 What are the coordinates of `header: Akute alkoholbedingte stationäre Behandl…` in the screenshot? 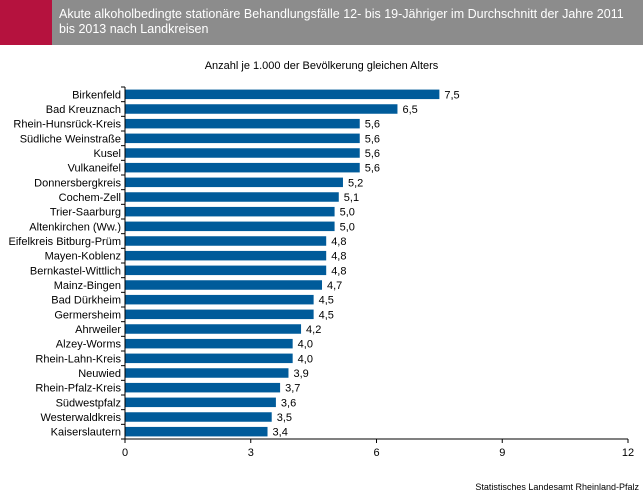 It's located at (321, 22).